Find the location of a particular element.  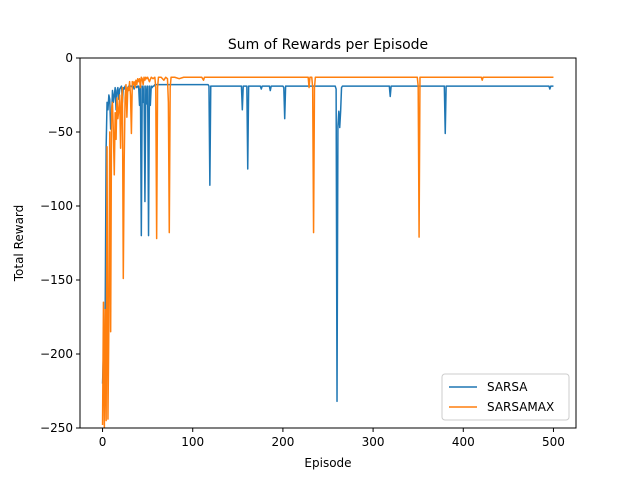

x-tick-label: 0 is located at coordinates (103, 442).